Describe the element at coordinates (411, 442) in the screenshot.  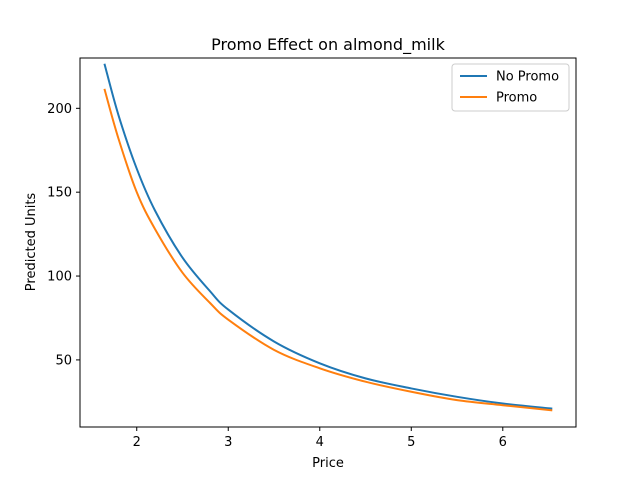
I see `x-tick-label: 5` at that location.